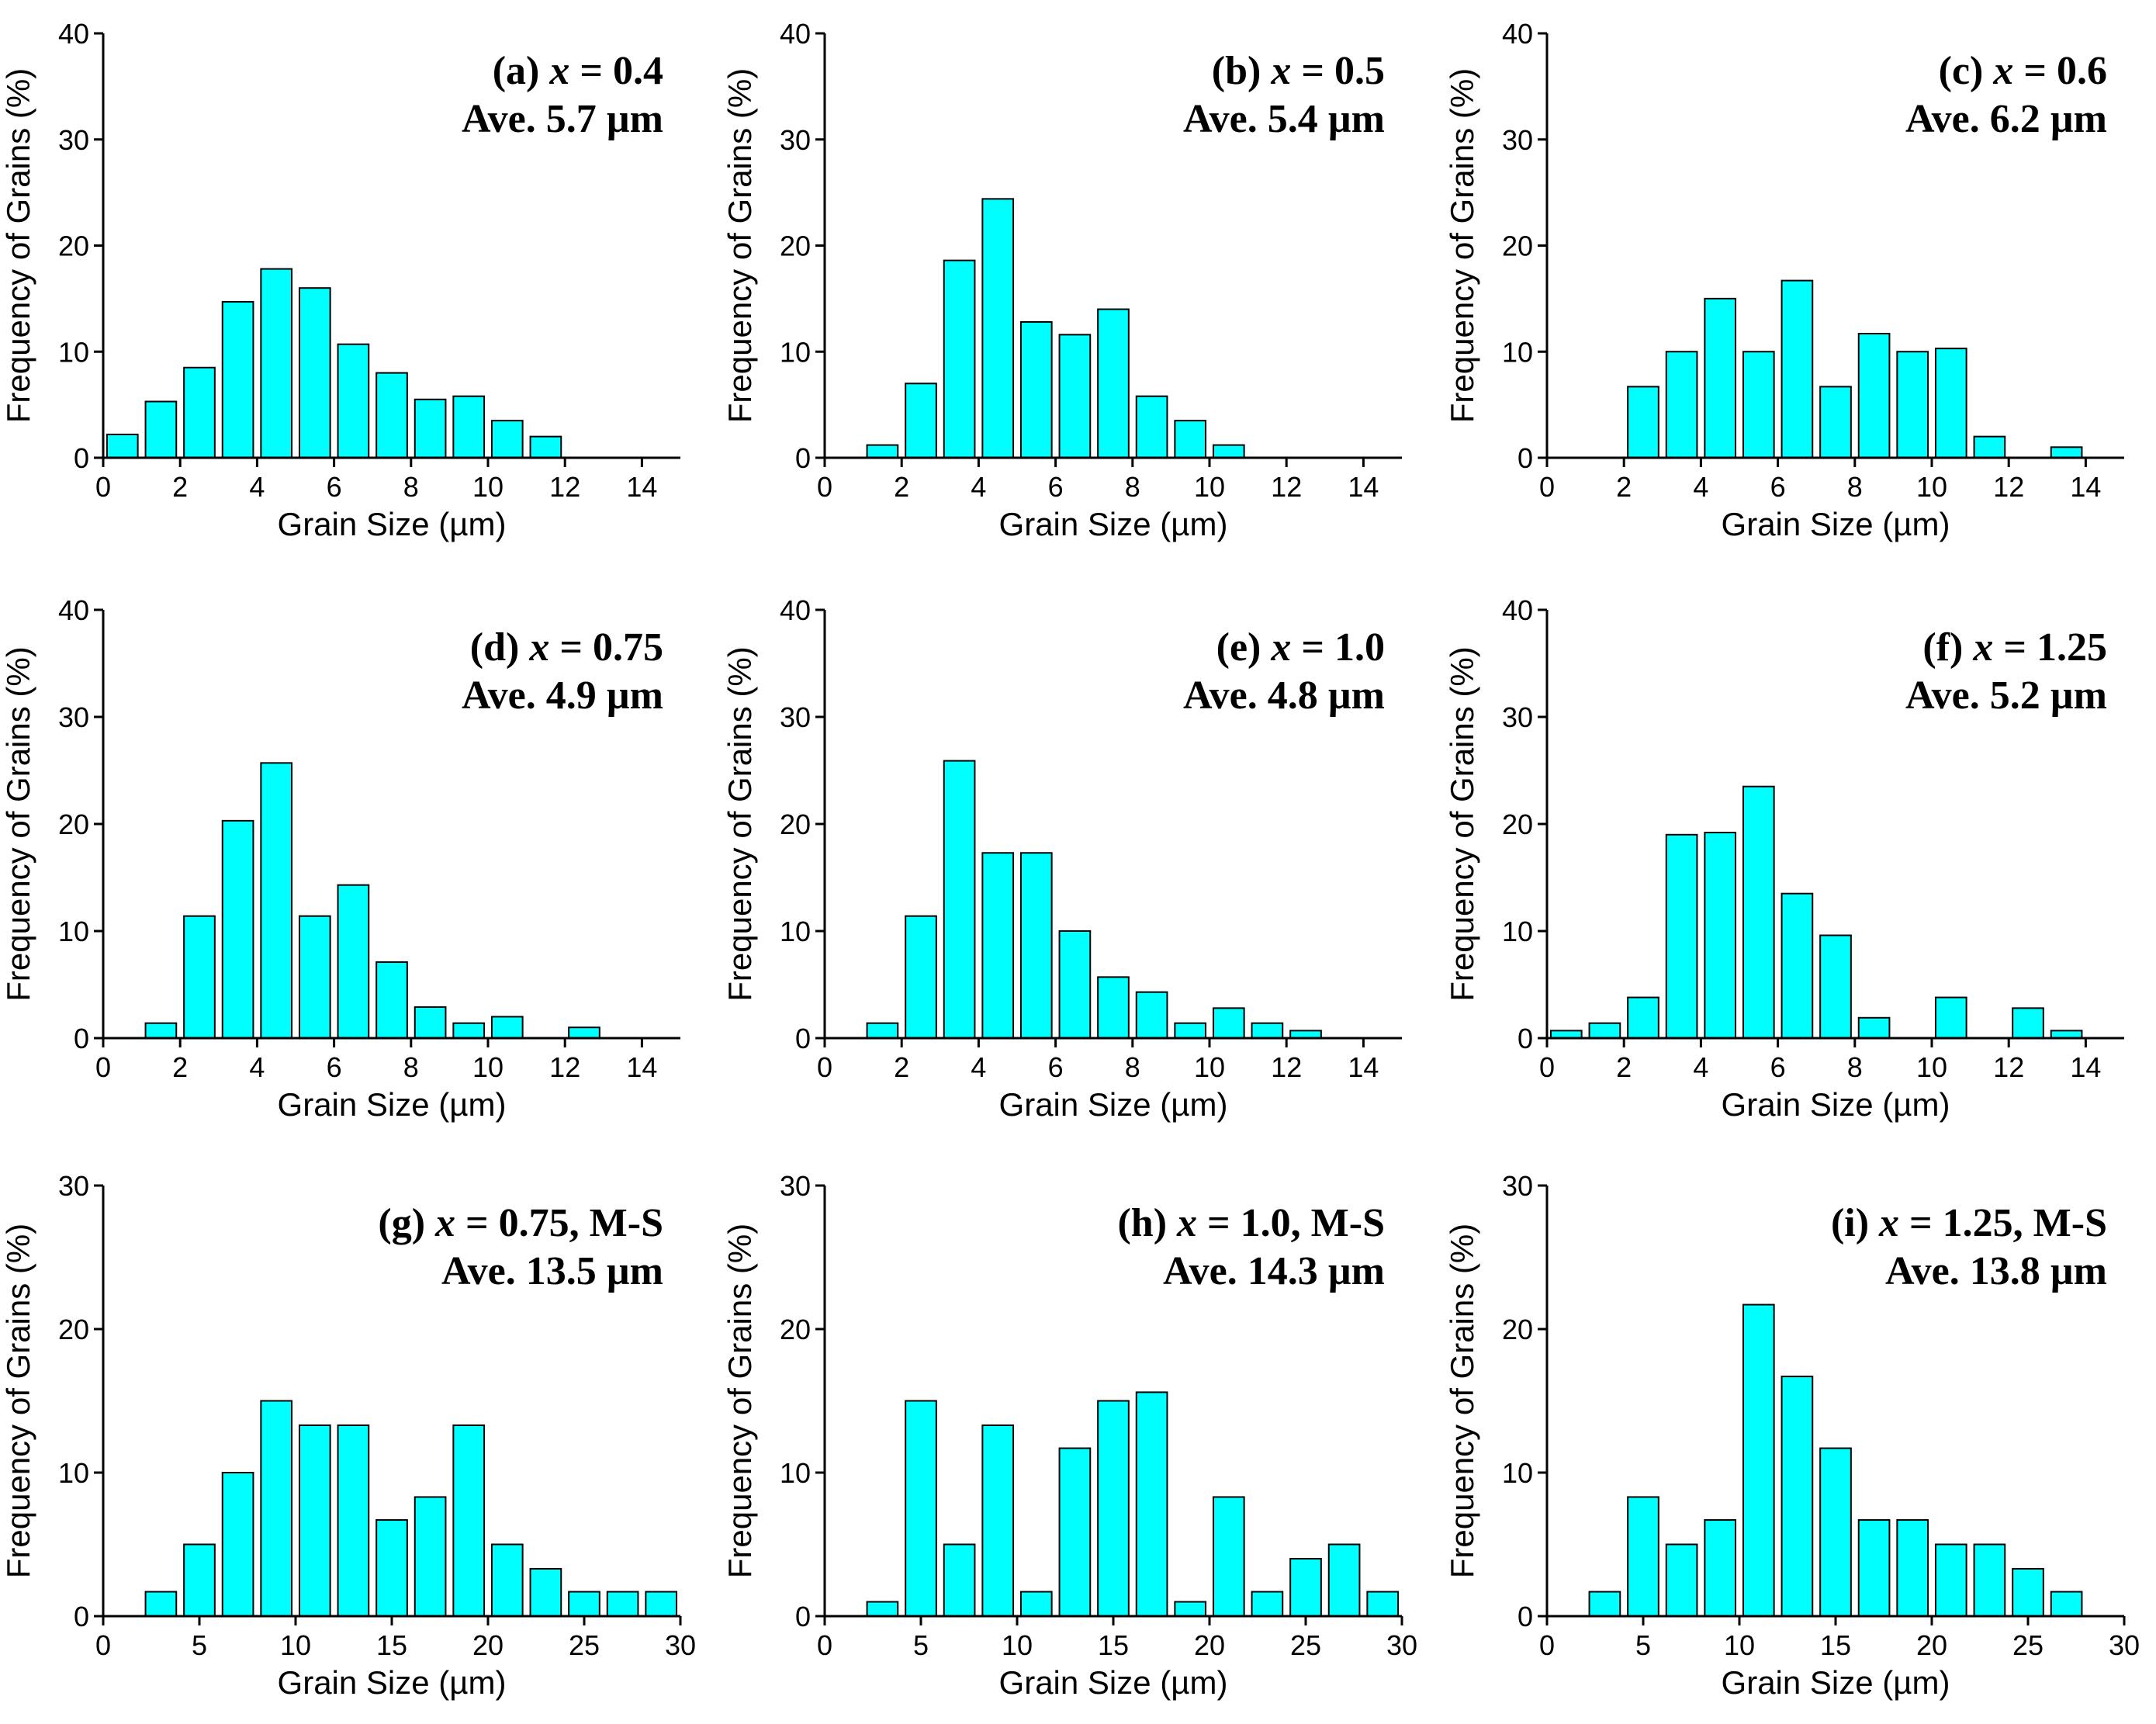 This screenshot has height=1724, width=2156. I want to click on condition-value: = 0.4, so click(616, 71).